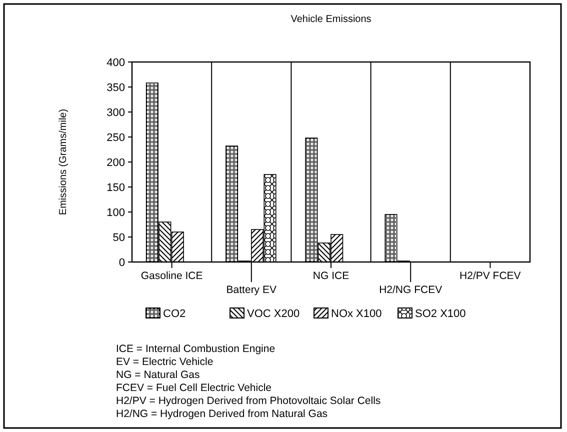 This screenshot has height=432, width=567. What do you see at coordinates (248, 401) in the screenshot?
I see `text: H2/PV = Hydrogen Derived from Photovoltaic Solar Cells` at bounding box center [248, 401].